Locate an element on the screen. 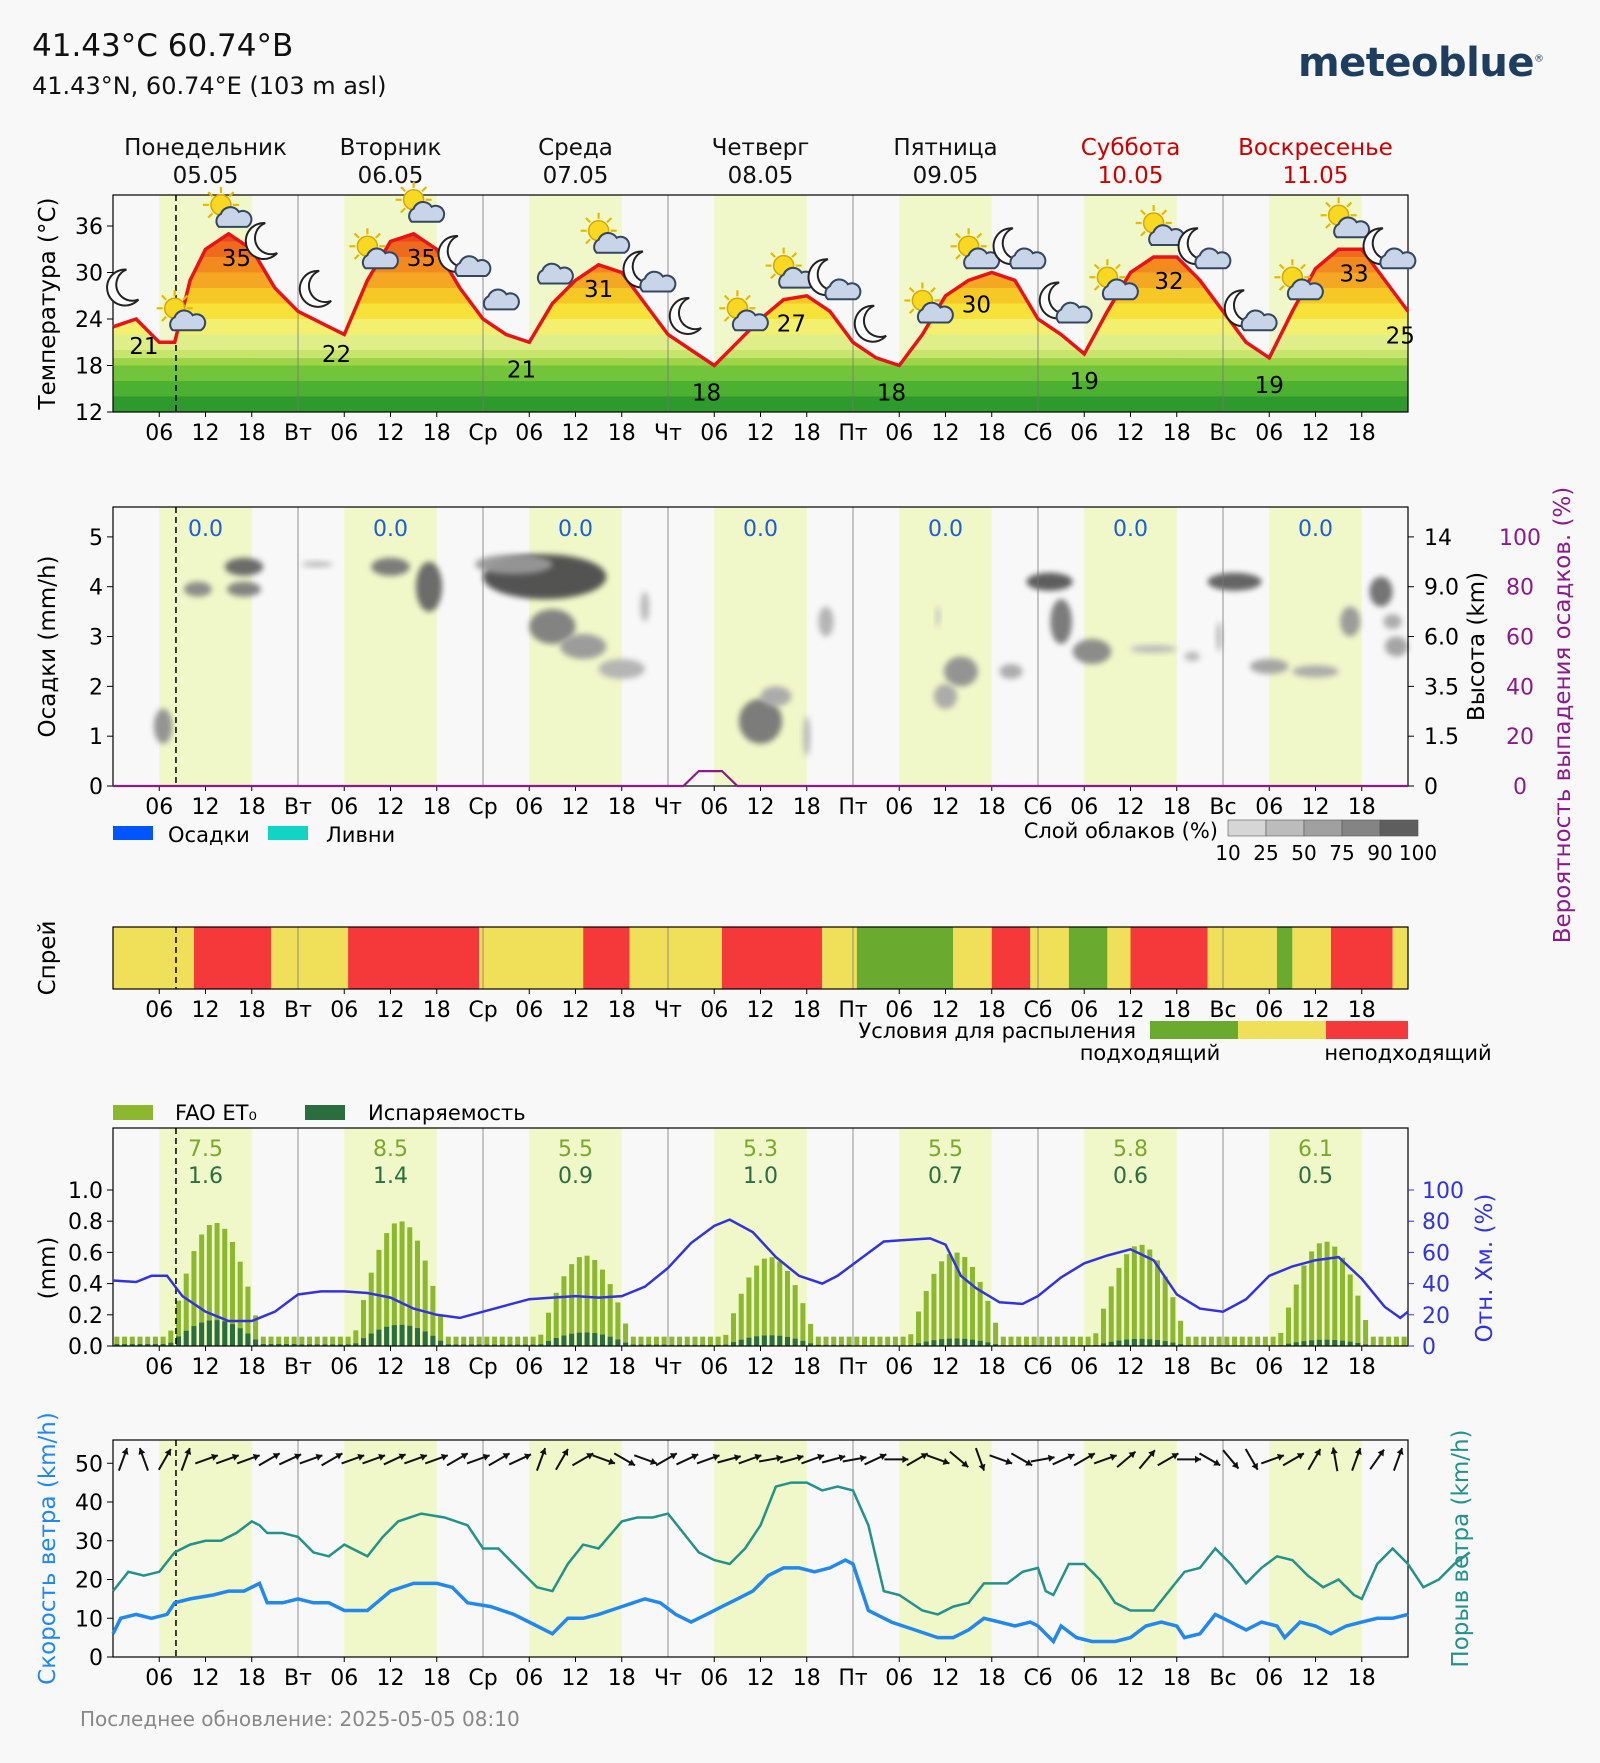  moon-icon is located at coordinates (315, 288).